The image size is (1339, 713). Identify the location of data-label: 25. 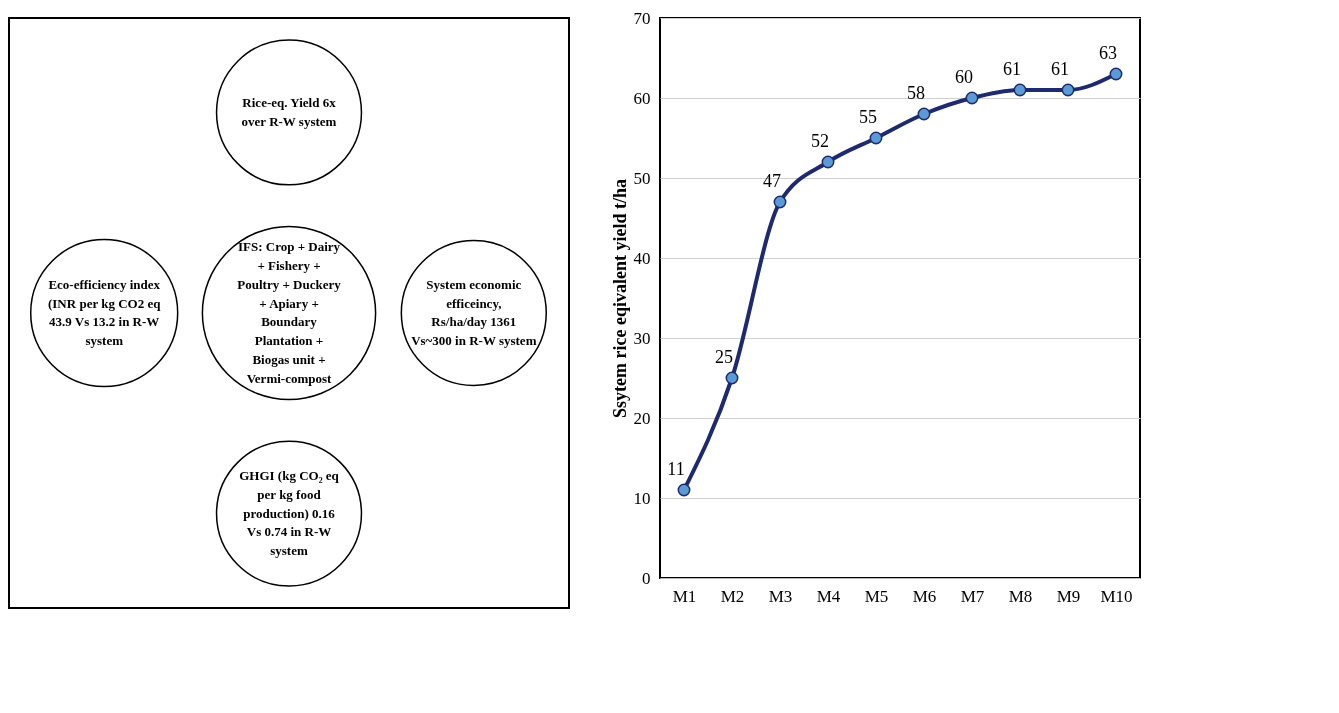
(724, 357).